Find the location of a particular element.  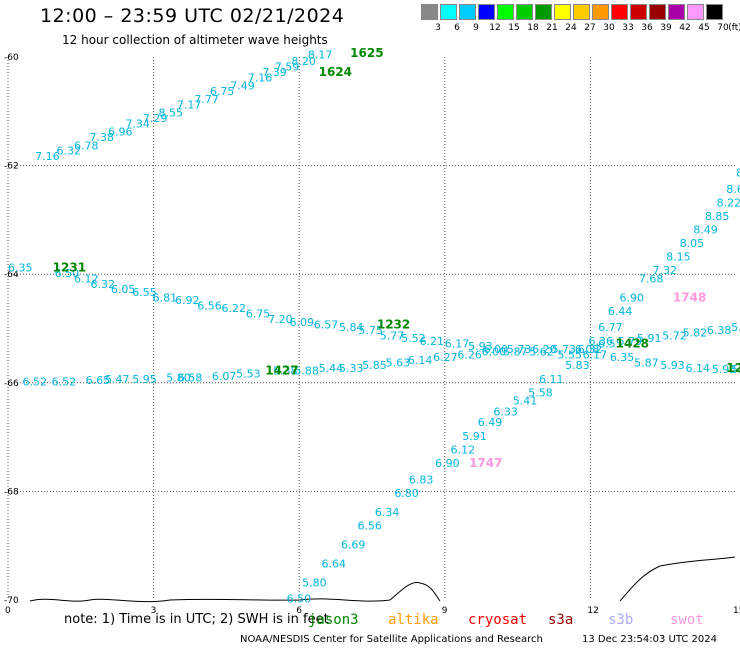

wave-height-label: 7.38 is located at coordinates (102, 137).